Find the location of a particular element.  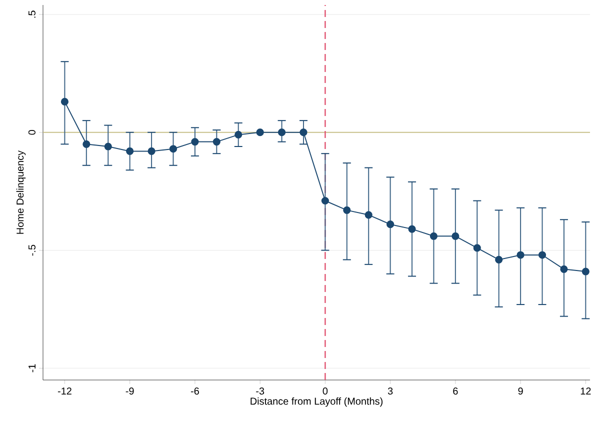

x-tick-label: -6 is located at coordinates (194, 391).